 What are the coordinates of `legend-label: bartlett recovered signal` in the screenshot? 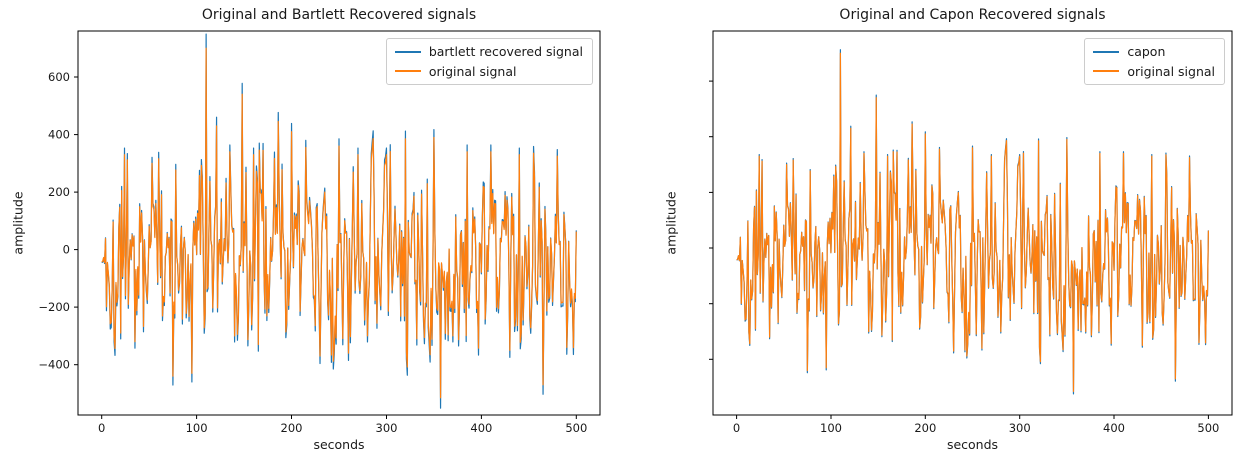 It's located at (505, 51).